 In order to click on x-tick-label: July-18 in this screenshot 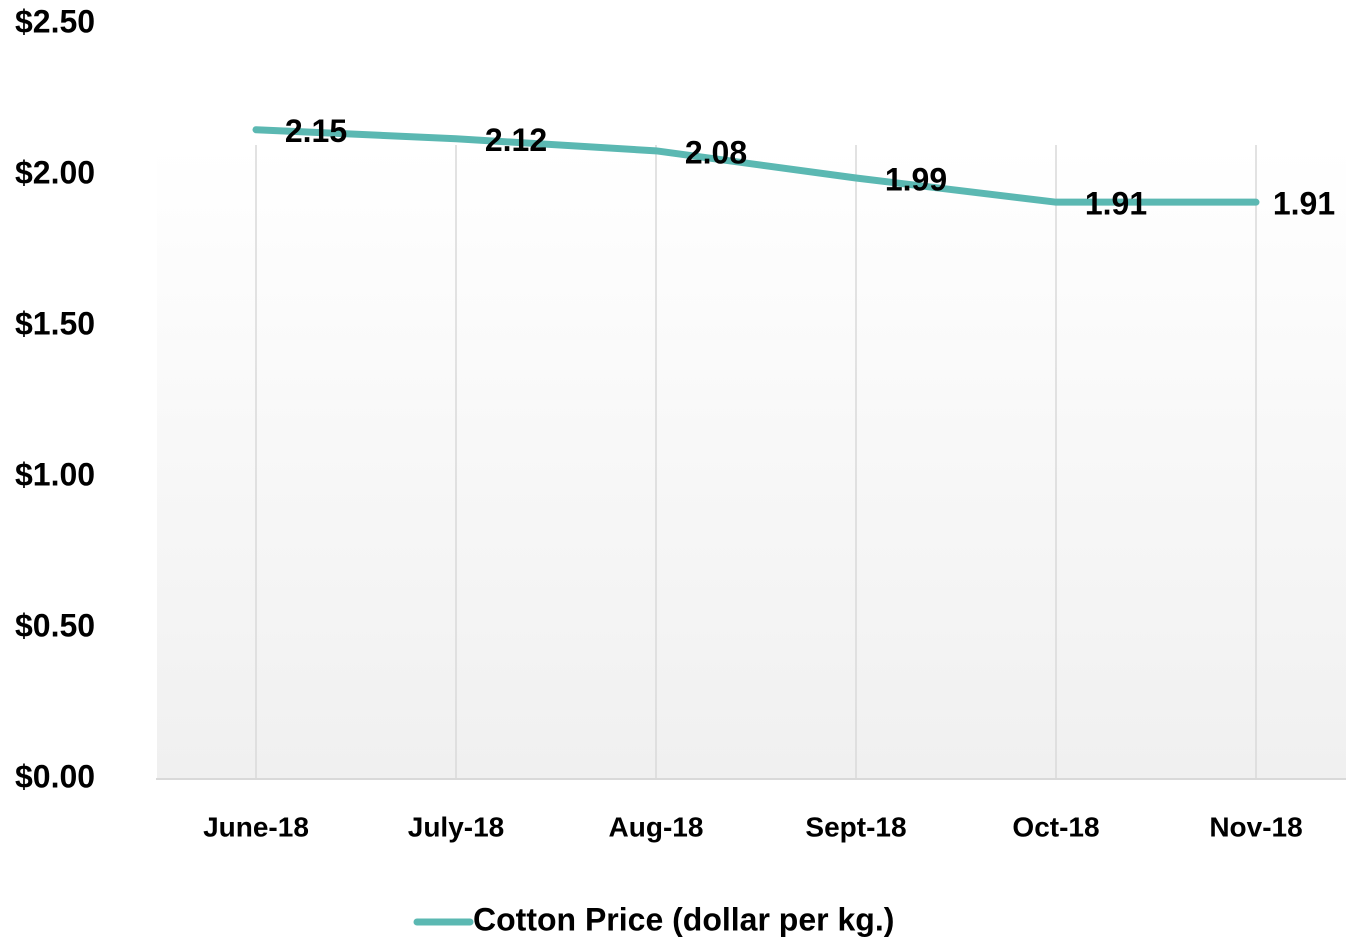, I will do `click(456, 826)`.